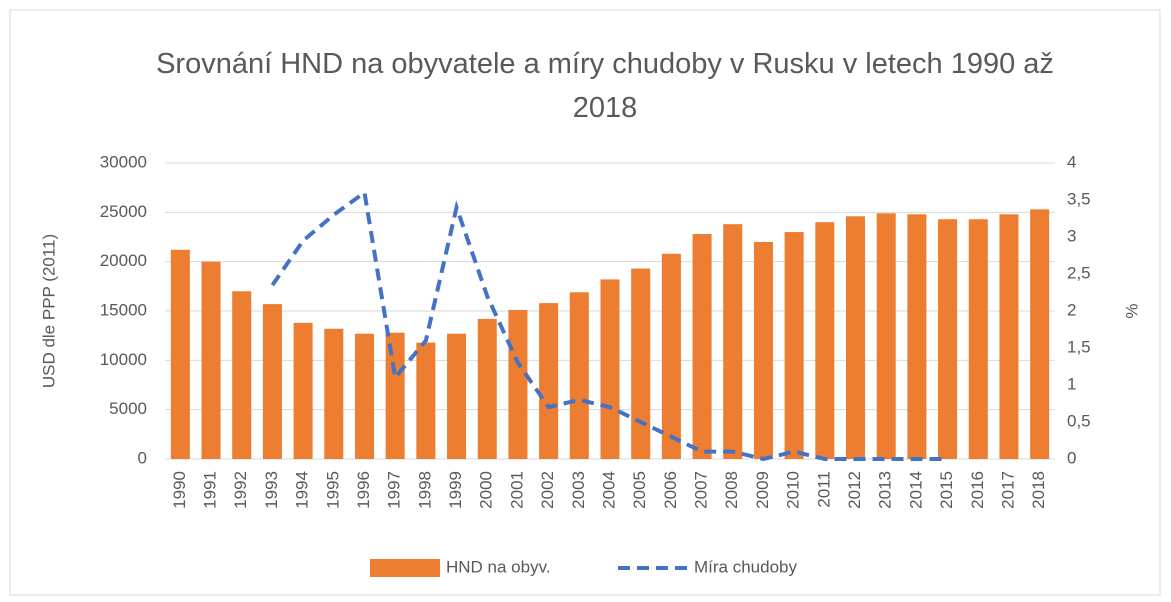  Describe the element at coordinates (486, 490) in the screenshot. I see `x-tick-label: 2000` at that location.